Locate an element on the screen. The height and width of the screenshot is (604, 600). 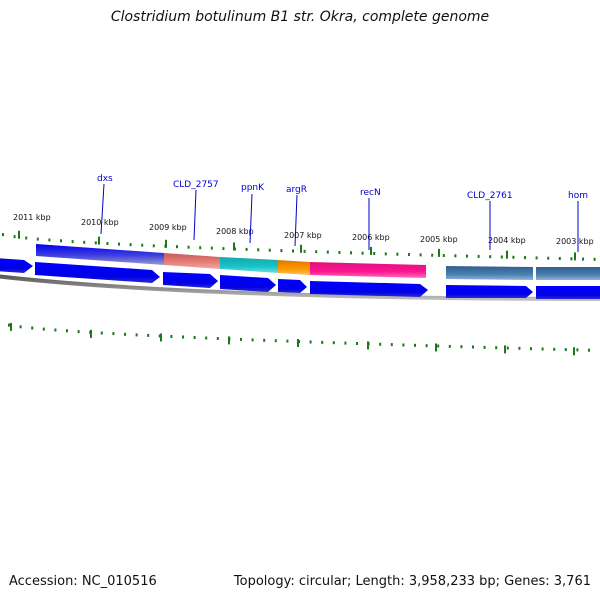
cds-track is located at coordinates (300, 278).